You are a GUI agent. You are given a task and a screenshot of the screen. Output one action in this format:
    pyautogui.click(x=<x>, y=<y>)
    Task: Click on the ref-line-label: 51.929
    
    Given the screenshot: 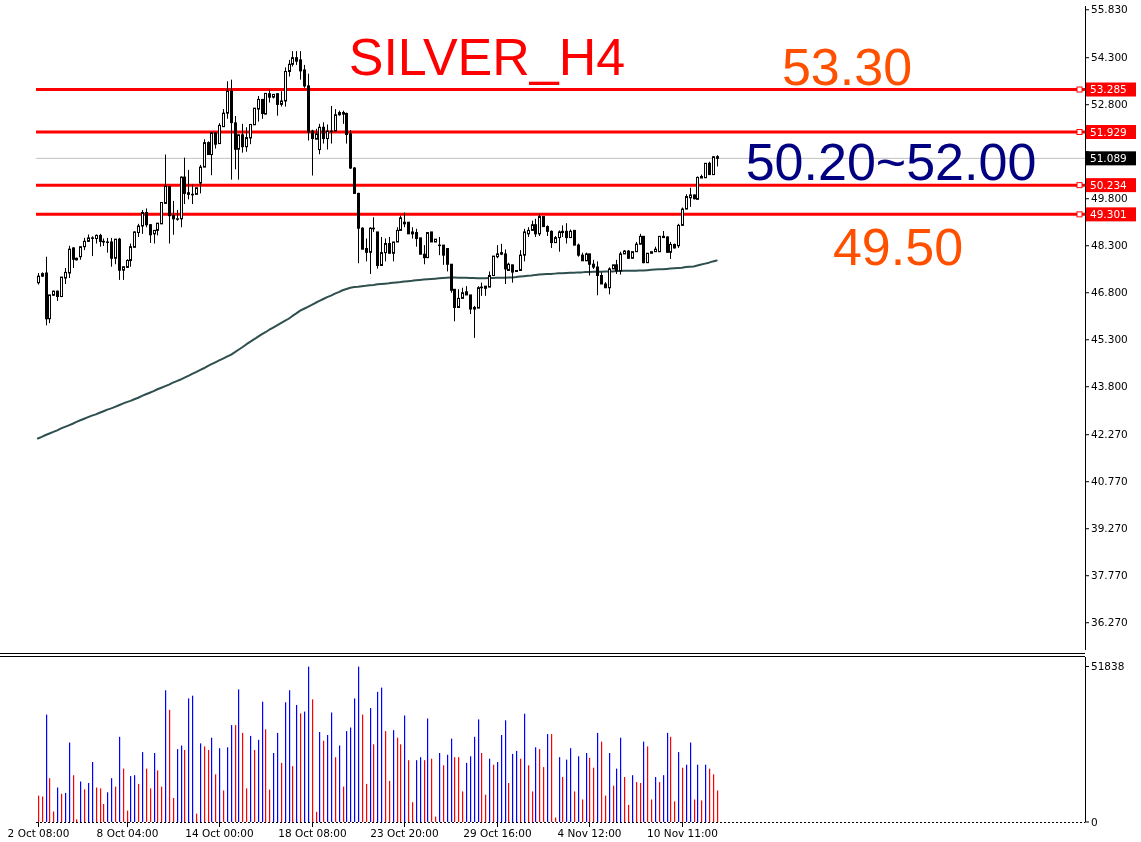 What is the action you would take?
    pyautogui.click(x=1108, y=131)
    